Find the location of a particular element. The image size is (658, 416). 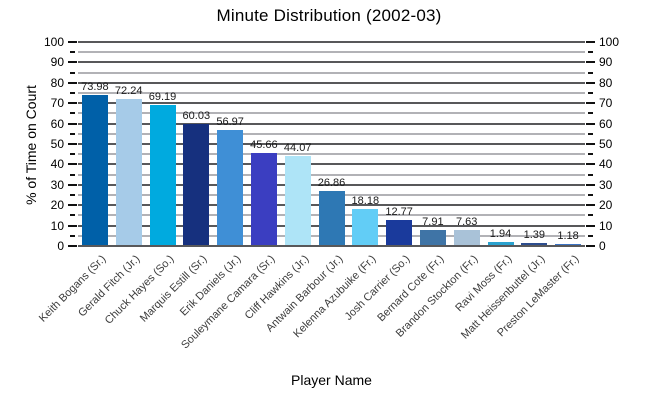

x-category-label: Souleymane Camara (Sr.) is located at coordinates (228, 302).